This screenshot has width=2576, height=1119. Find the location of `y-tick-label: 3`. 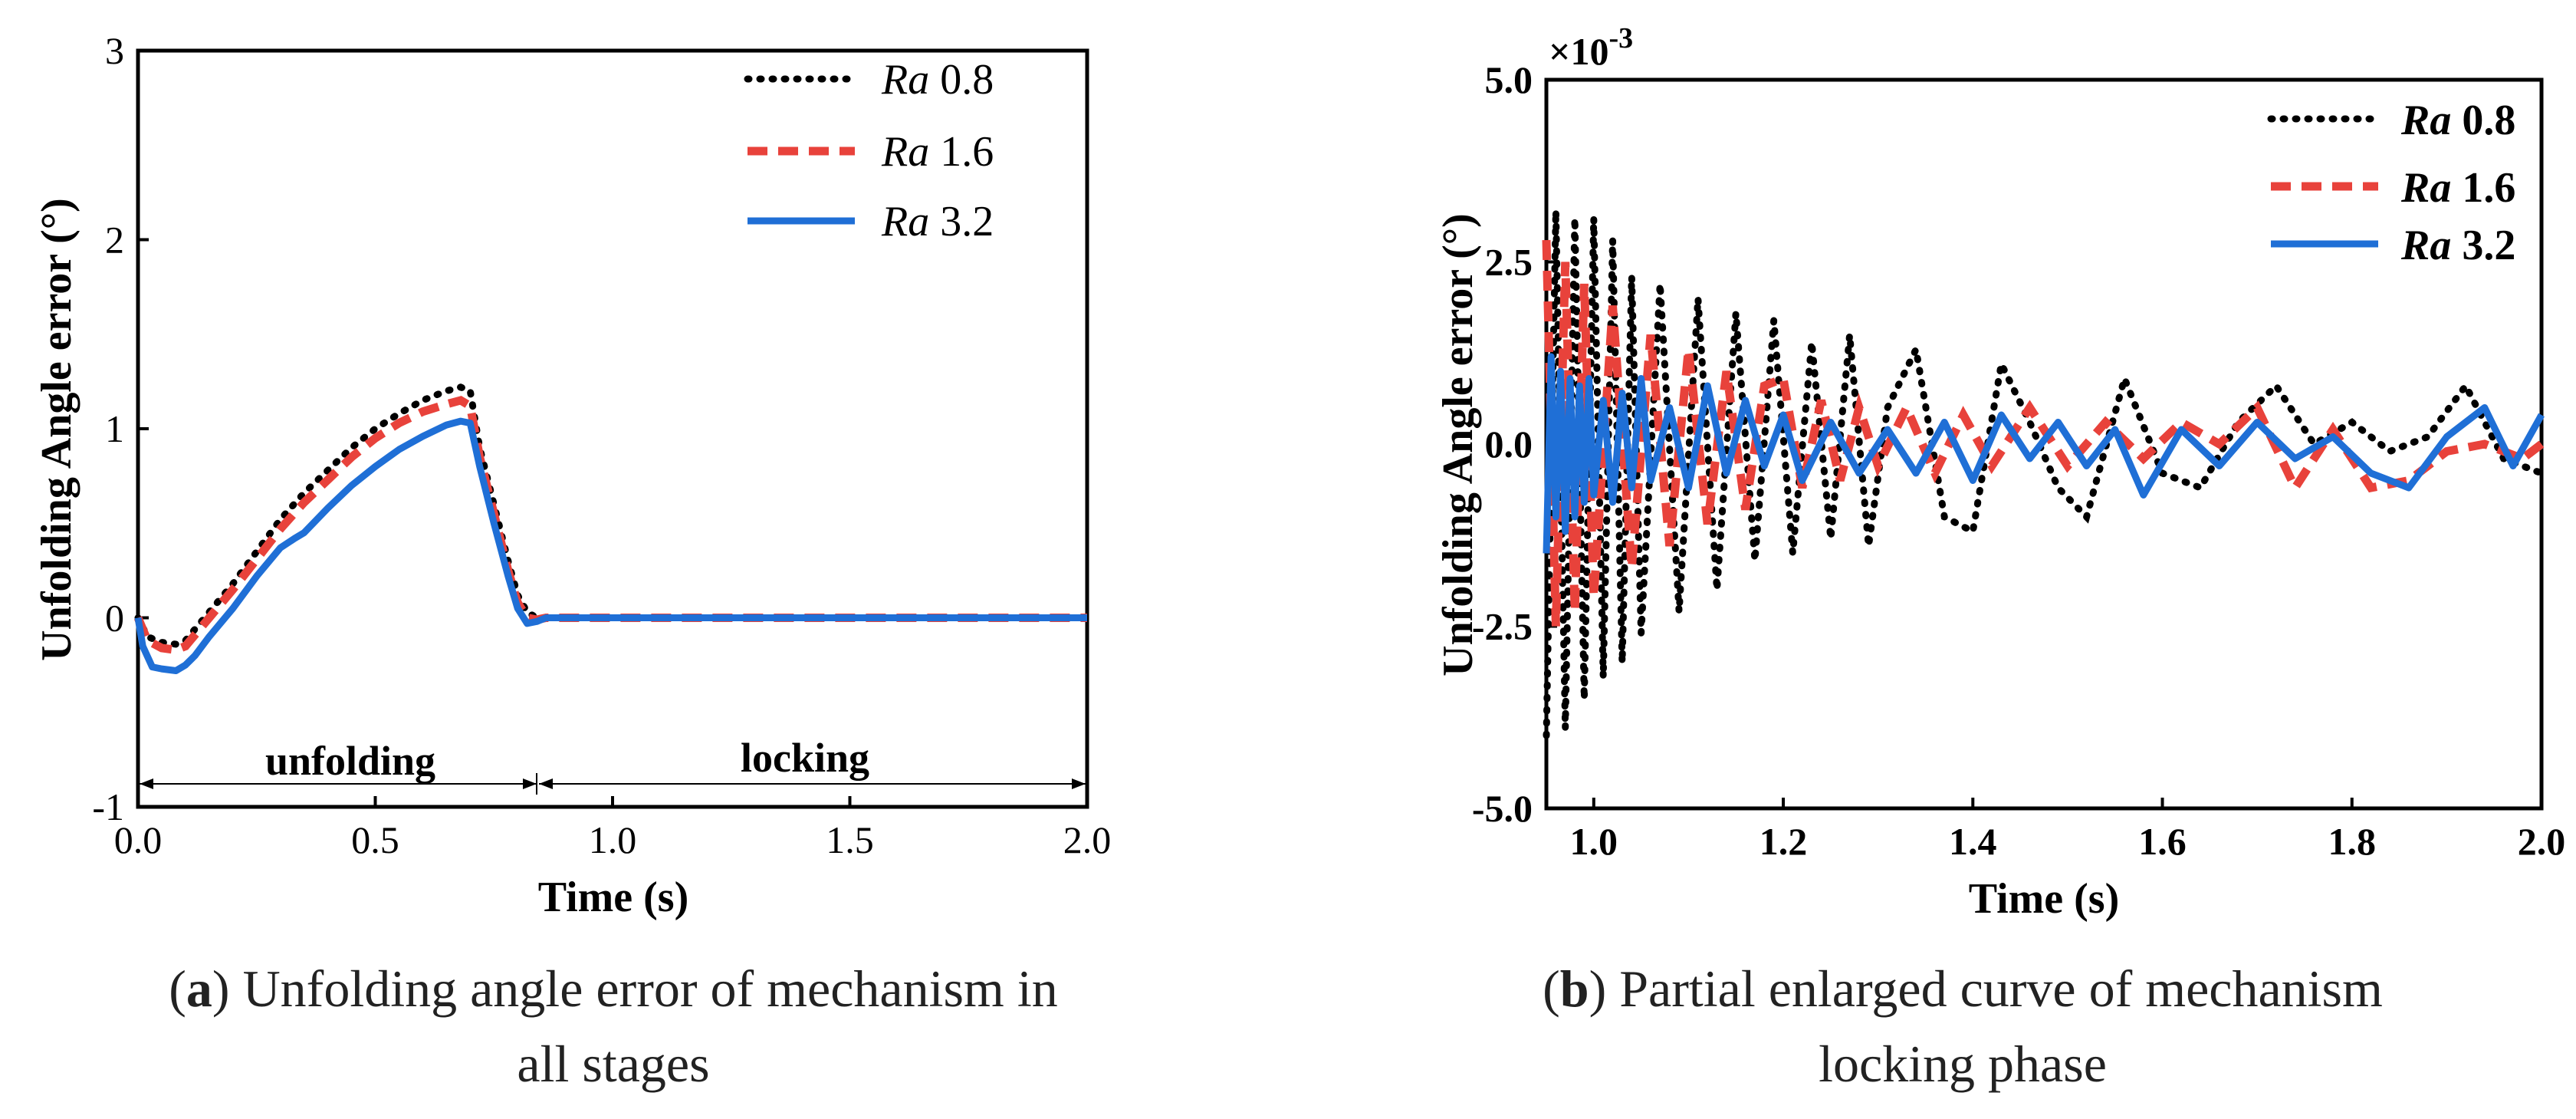

y-tick-label: 3 is located at coordinates (115, 50).